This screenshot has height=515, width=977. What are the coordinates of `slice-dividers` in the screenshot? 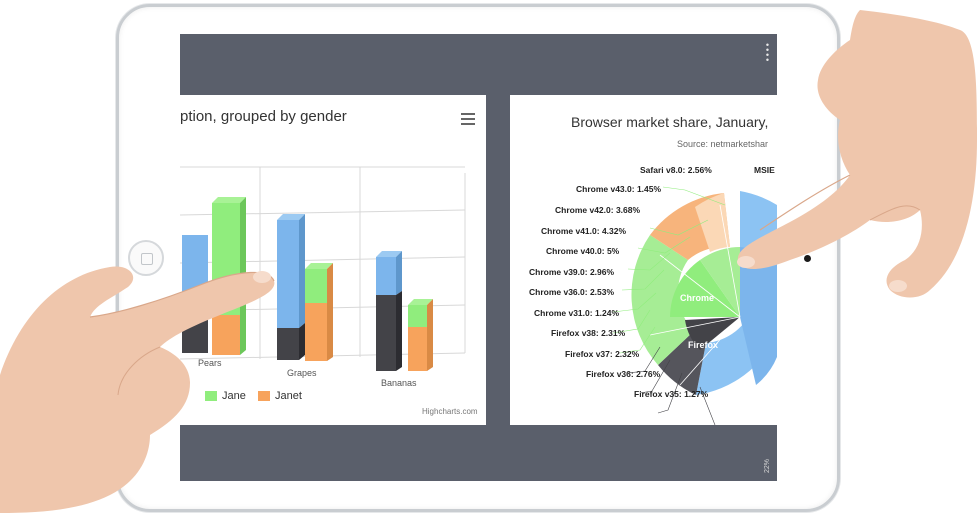 It's located at (695, 295).